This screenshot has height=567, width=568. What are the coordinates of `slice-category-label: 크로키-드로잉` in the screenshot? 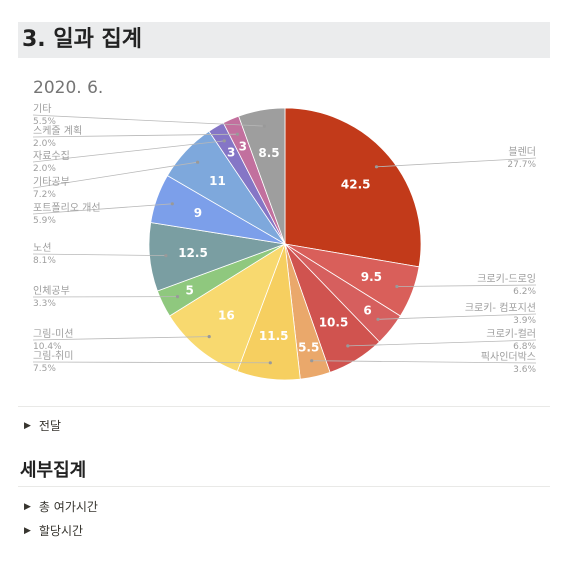 It's located at (506, 279).